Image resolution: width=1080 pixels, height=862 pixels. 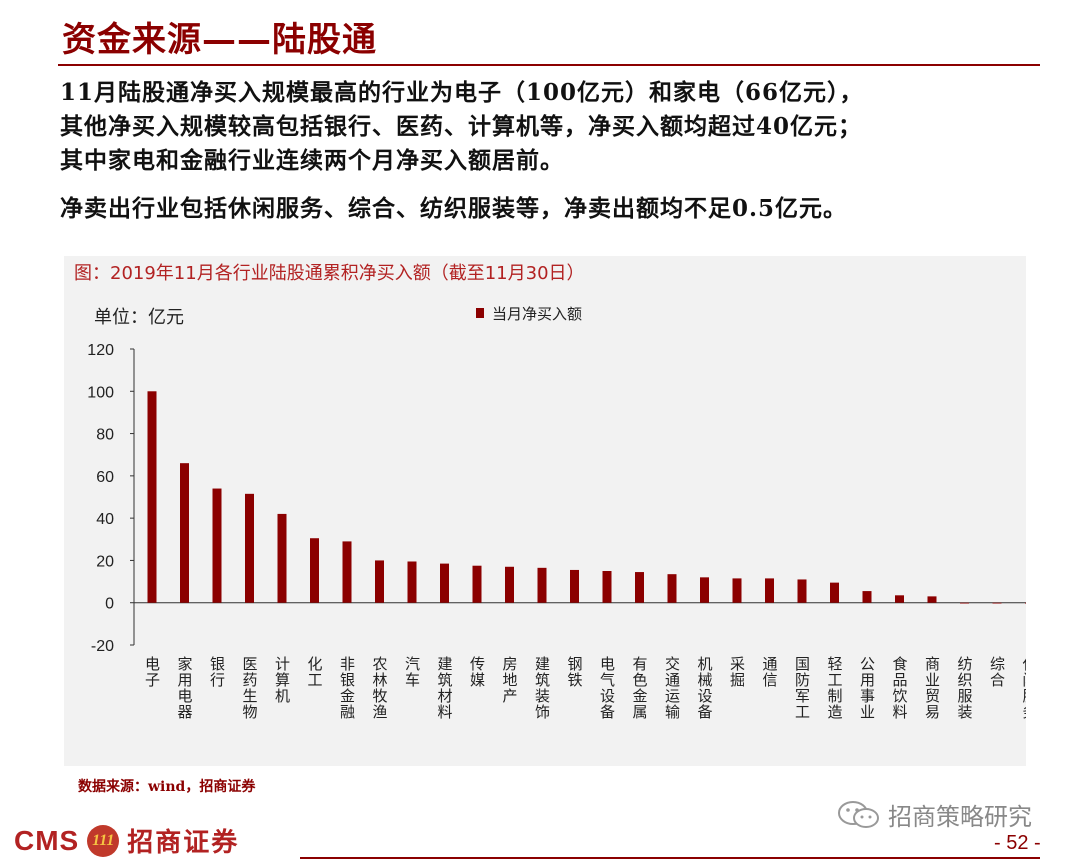 What do you see at coordinates (445, 688) in the screenshot?
I see `x-tick-label: 建筑材料` at bounding box center [445, 688].